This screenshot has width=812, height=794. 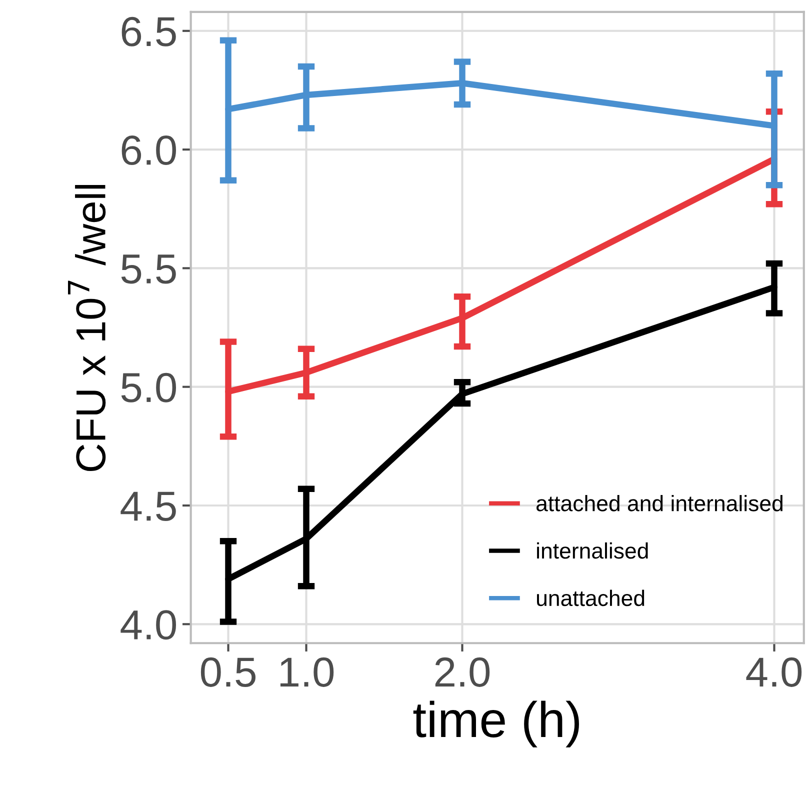 I want to click on x-tick-label: 4.0, so click(x=774, y=672).